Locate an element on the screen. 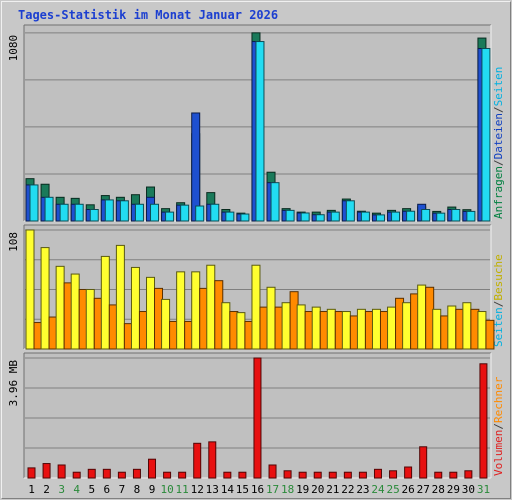  x-tick-label: 23 is located at coordinates (362, 489).